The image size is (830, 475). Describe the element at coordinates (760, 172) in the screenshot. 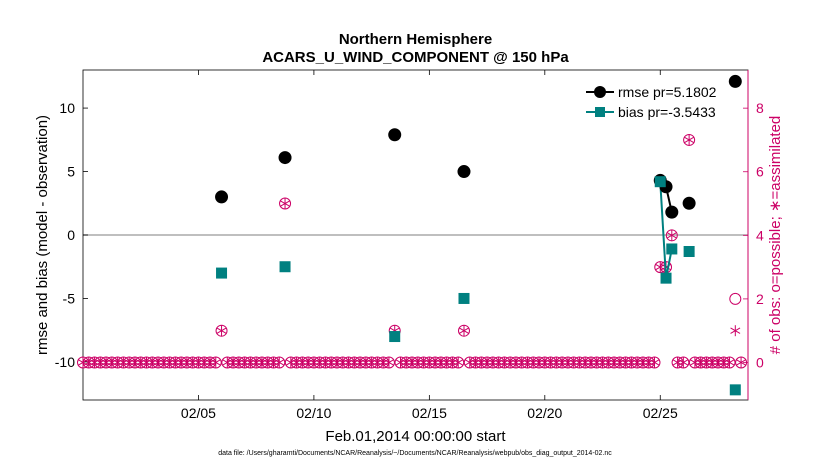

I see `y2-tick-label: 6` at that location.